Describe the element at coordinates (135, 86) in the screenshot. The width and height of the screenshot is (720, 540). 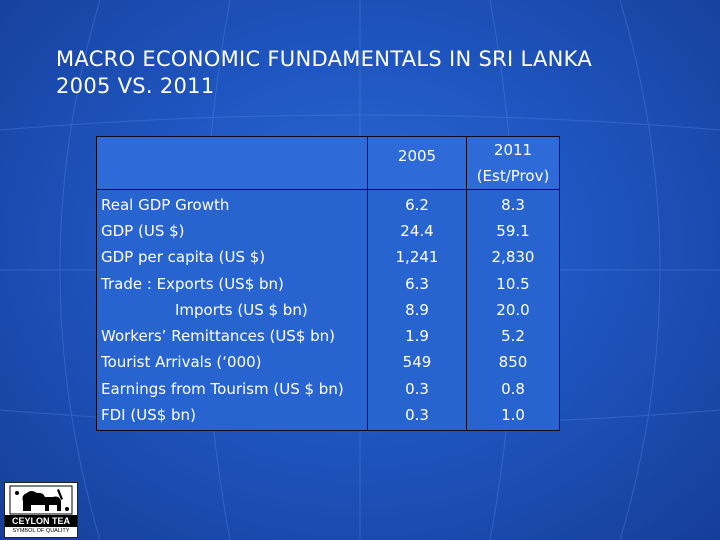
I see `title-line-2: 2005 VS. 2011` at that location.